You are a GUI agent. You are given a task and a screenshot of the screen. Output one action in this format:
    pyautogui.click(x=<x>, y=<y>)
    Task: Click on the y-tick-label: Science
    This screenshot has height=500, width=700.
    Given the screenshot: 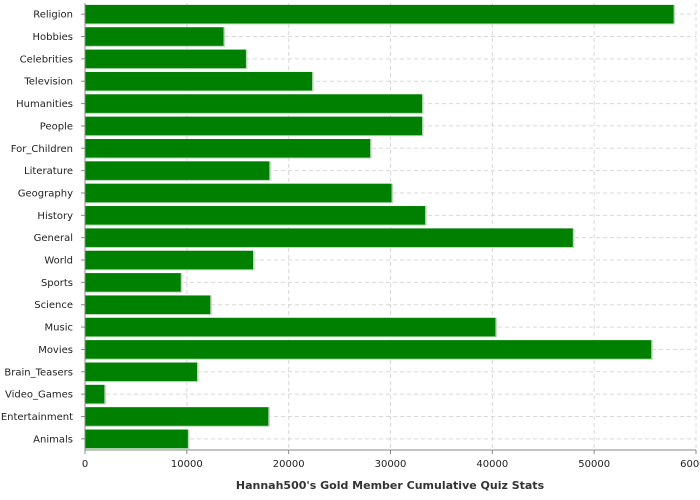 What is the action you would take?
    pyautogui.click(x=53, y=305)
    